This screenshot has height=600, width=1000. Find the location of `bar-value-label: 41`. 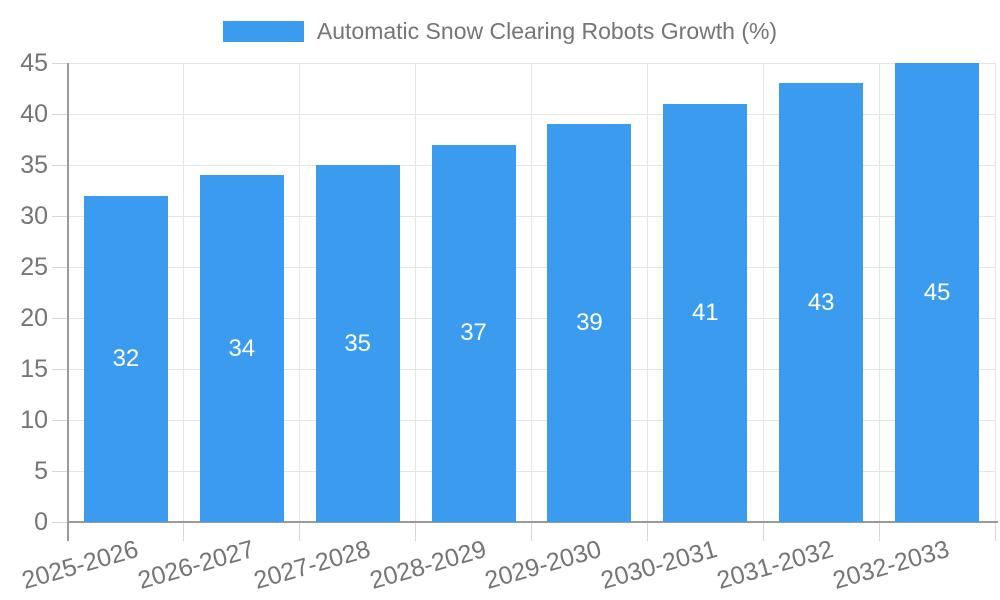

bar-value-label: 41 is located at coordinates (705, 312).